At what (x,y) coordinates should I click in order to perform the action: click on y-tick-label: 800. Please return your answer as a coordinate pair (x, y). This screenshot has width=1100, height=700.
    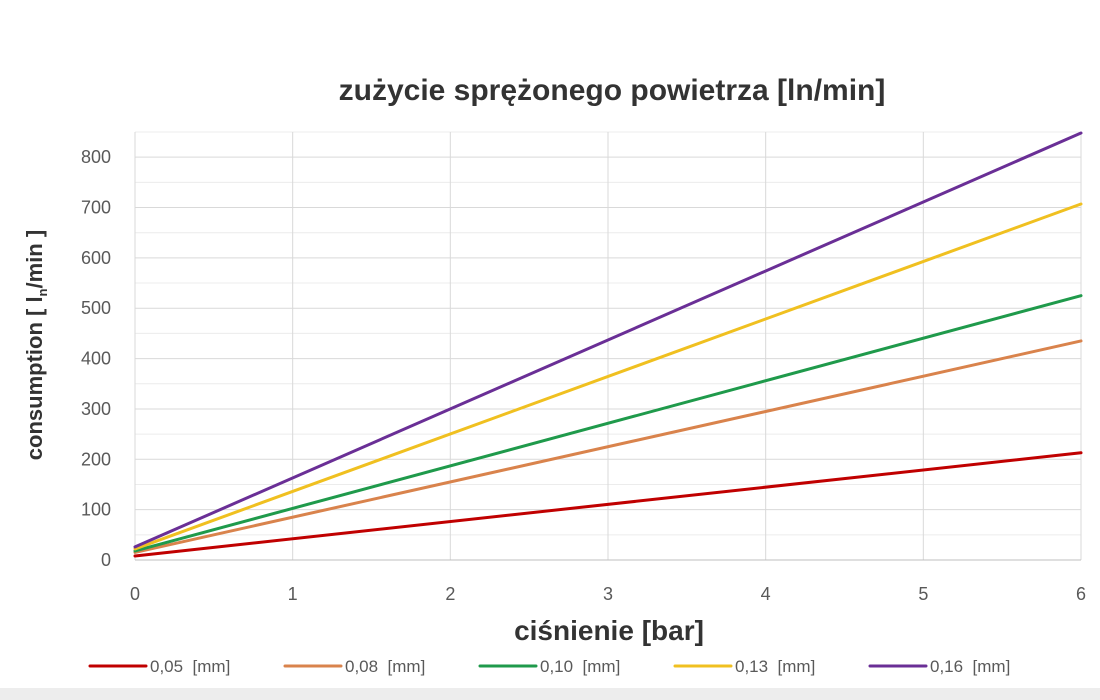
    Looking at the image, I should click on (96, 157).